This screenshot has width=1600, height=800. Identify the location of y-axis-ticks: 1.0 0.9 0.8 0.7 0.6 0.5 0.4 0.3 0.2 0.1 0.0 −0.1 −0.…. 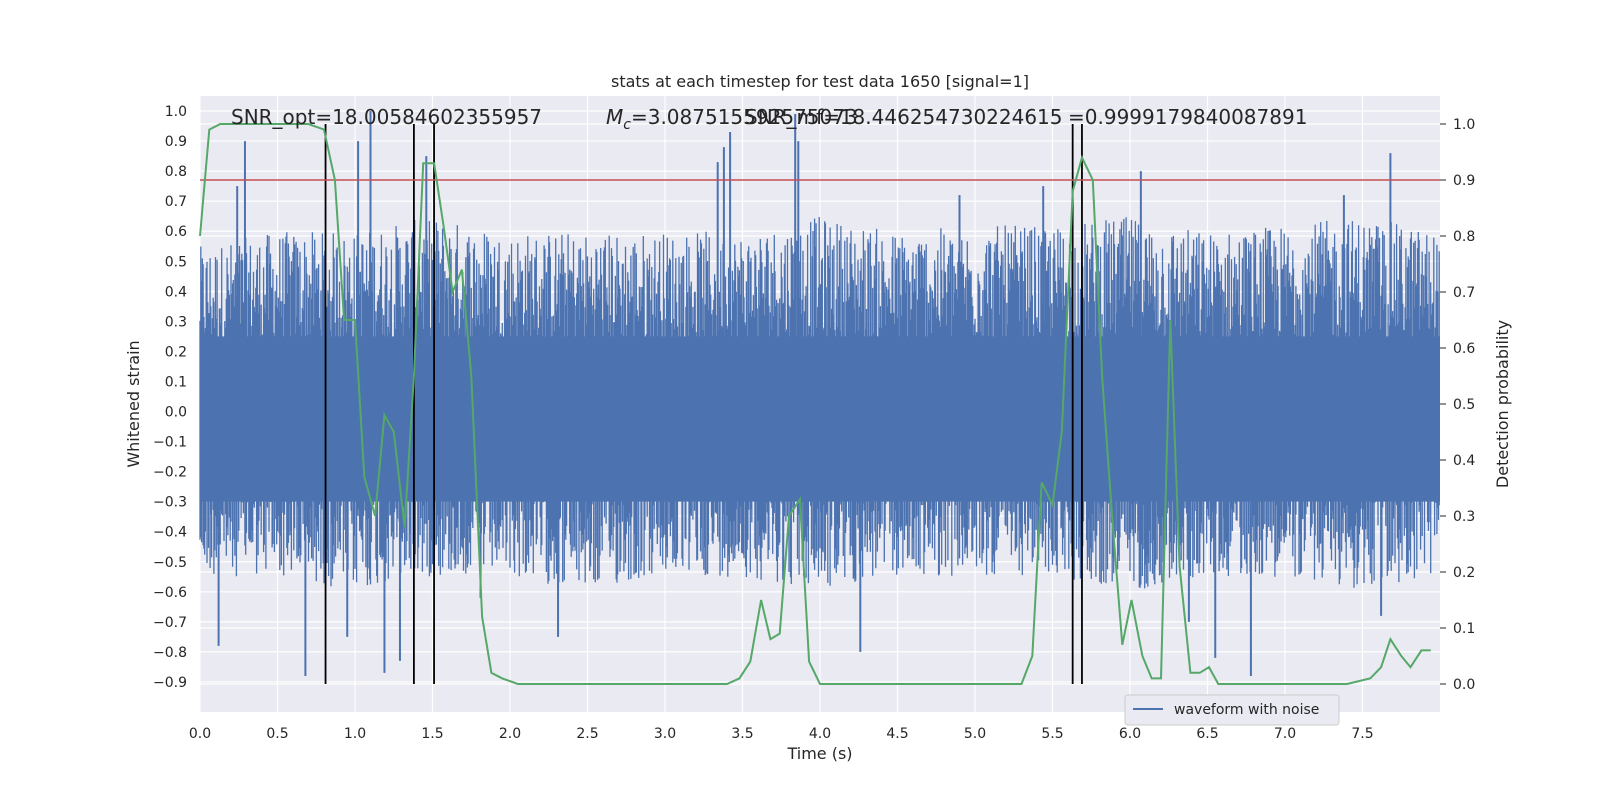
(170, 397).